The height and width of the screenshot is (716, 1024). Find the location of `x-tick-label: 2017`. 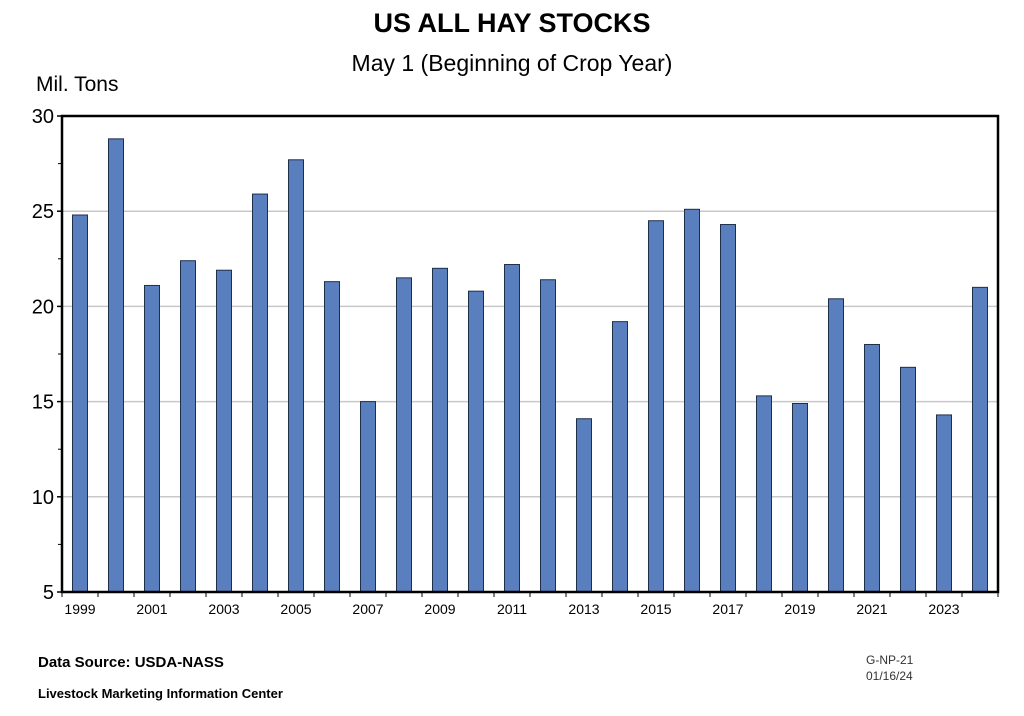

x-tick-label: 2017 is located at coordinates (727, 609).